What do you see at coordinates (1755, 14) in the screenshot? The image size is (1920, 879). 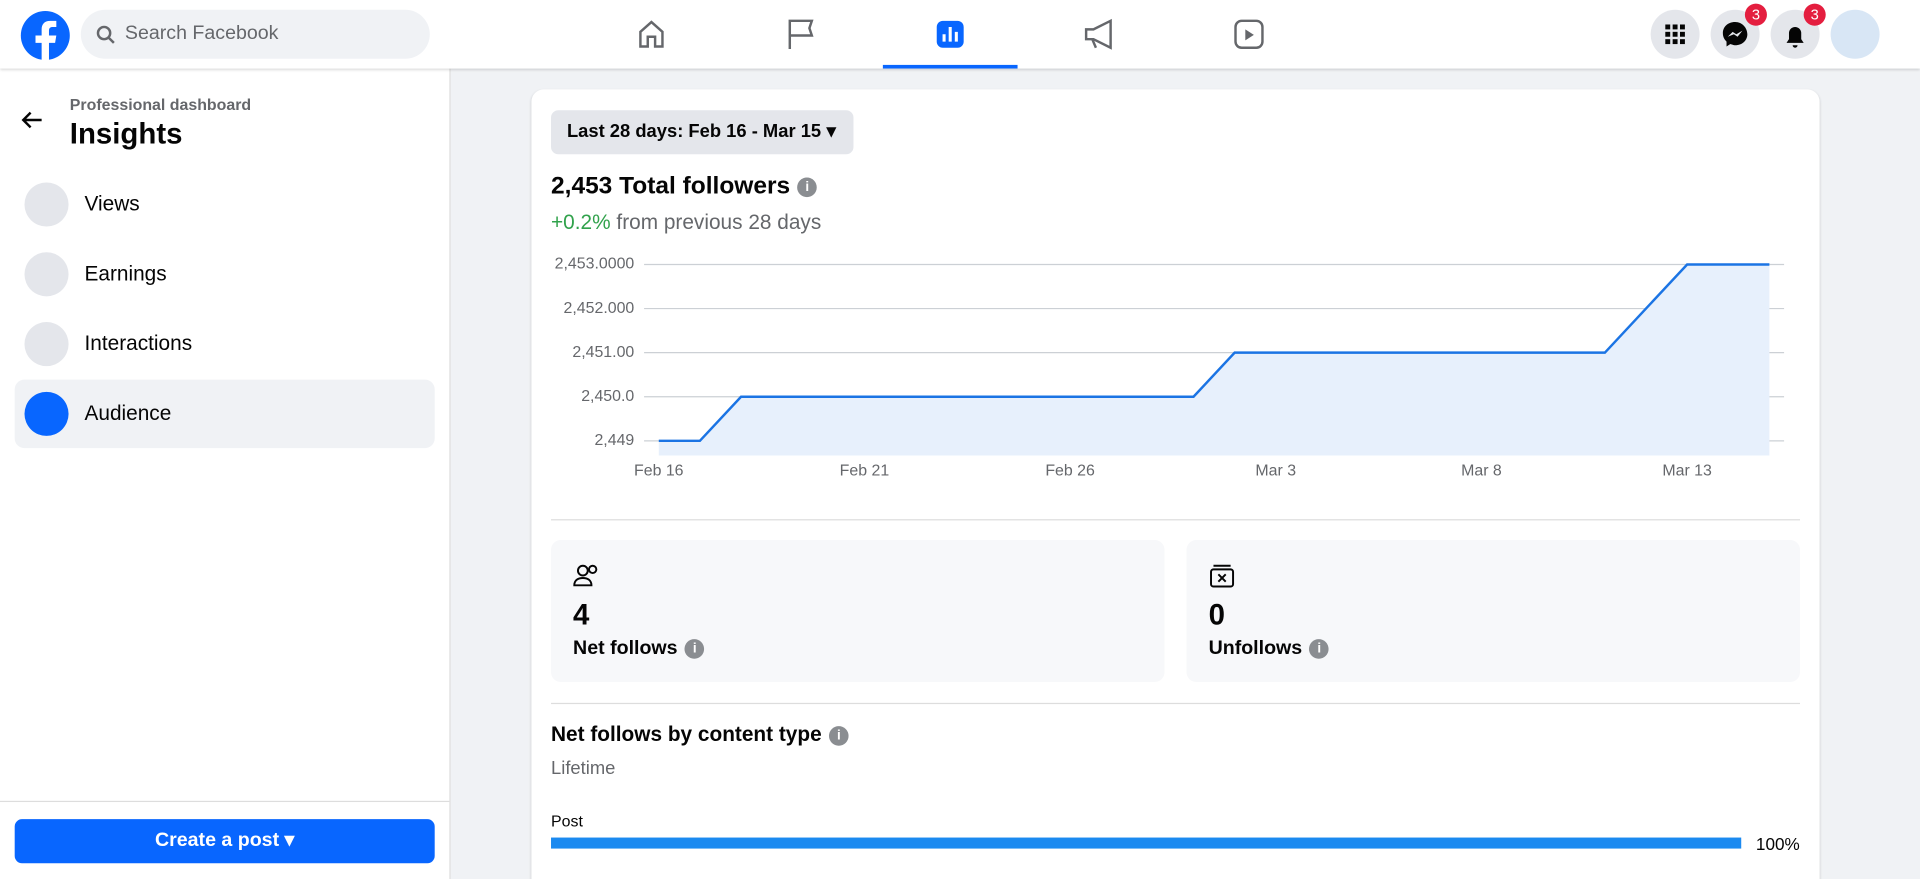 I see `messenger-badge: 3` at bounding box center [1755, 14].